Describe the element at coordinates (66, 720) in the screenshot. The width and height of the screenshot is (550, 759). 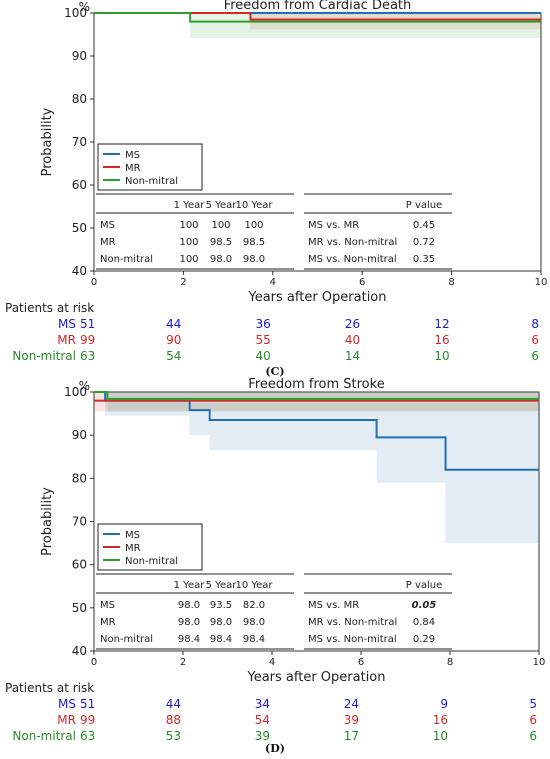
I see `at-risk-group-label: MR` at that location.